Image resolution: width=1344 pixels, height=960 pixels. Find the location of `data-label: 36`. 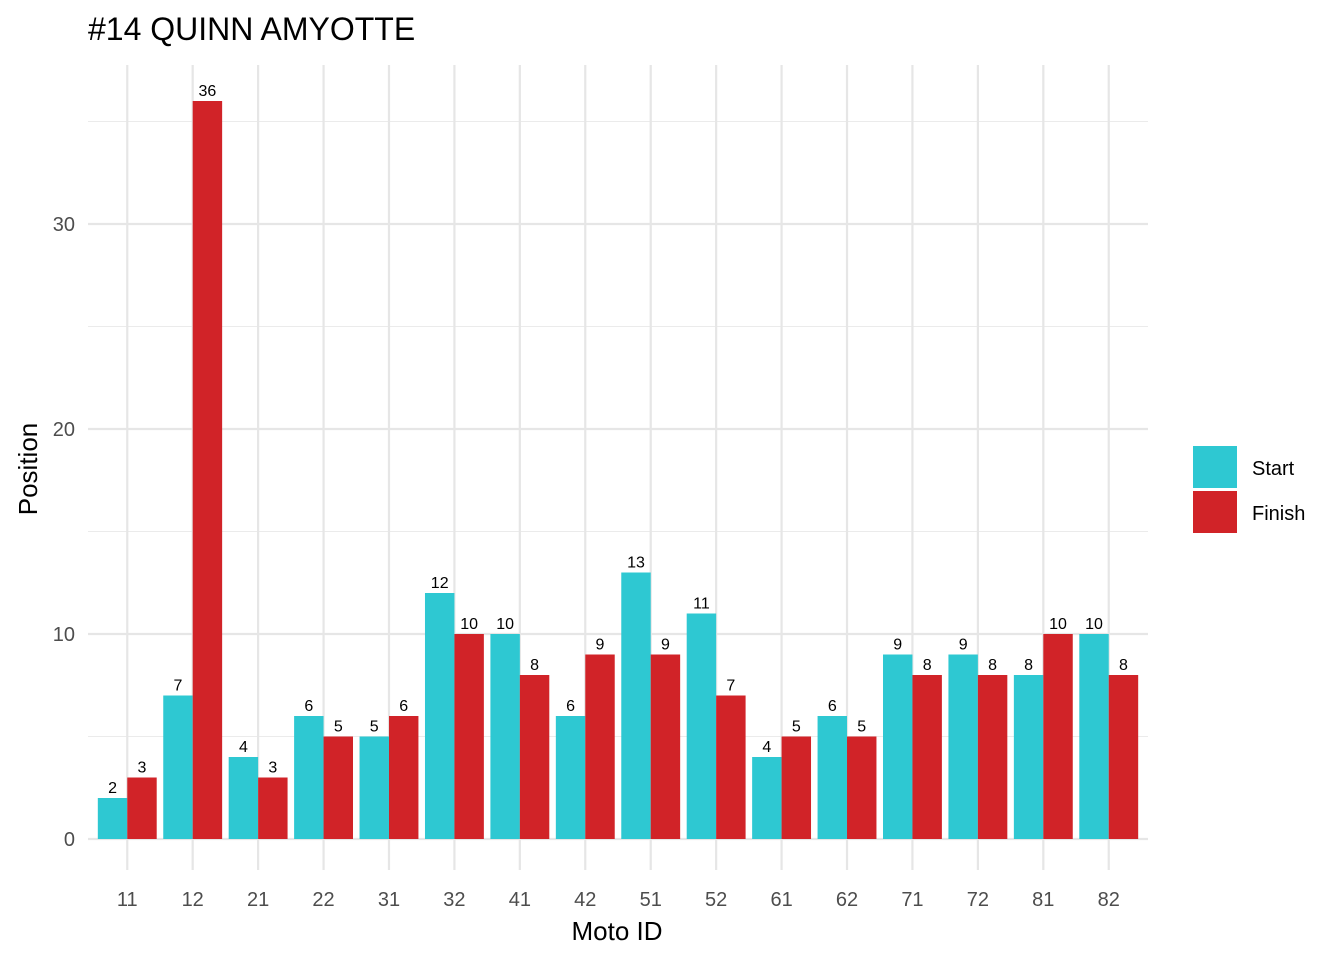

data-label: 36 is located at coordinates (208, 91).